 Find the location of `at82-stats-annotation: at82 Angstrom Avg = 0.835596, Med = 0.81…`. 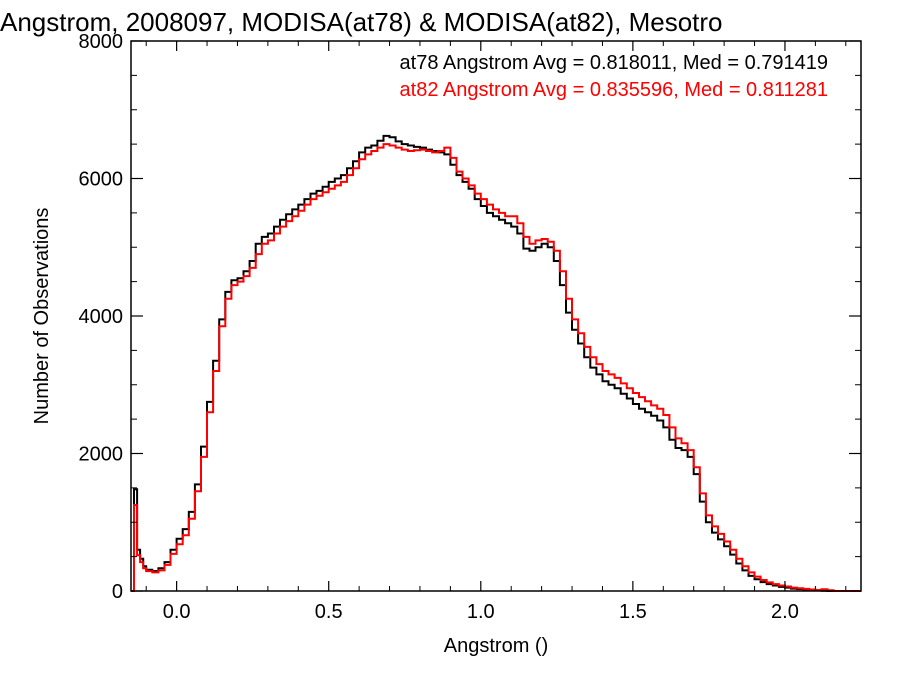

at82-stats-annotation: at82 Angstrom Avg = 0.835596, Med = 0.81… is located at coordinates (614, 90).